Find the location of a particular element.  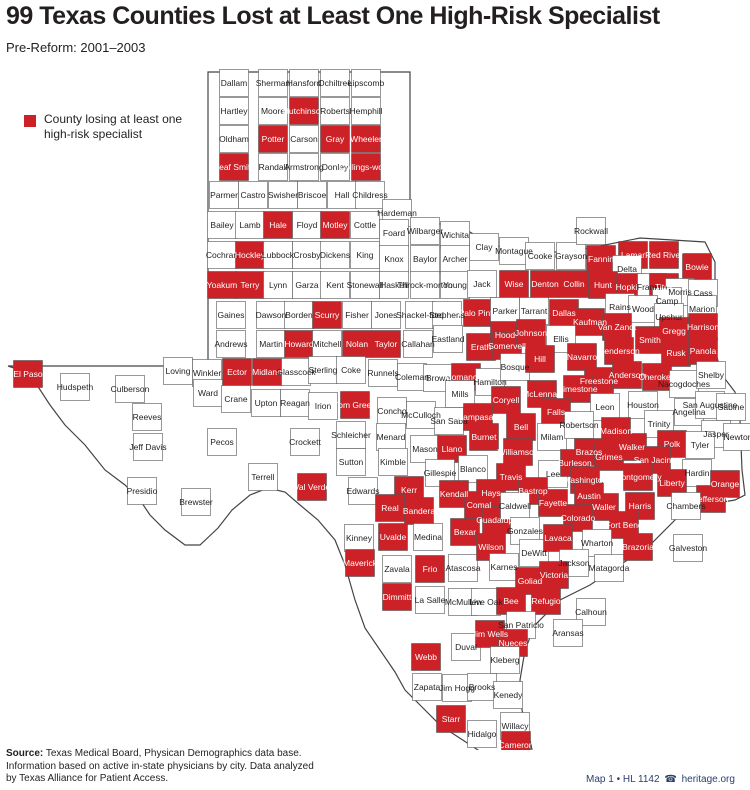

county-label-haskell: Haskell is located at coordinates (394, 285).